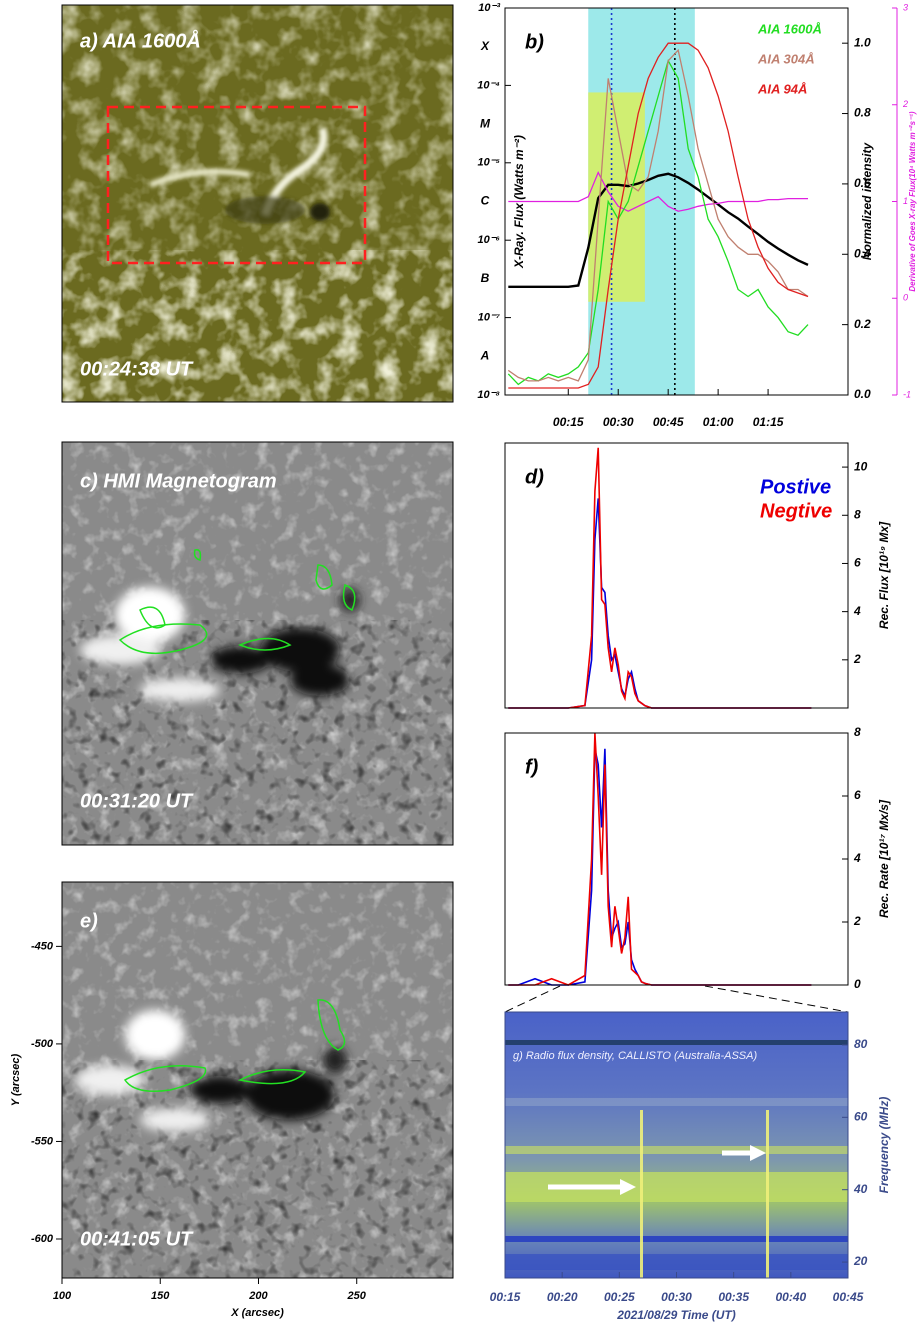 Image resolution: width=921 pixels, height=1326 pixels. Describe the element at coordinates (16, 1079) in the screenshot. I see `y-axis-title: Y (arcsec)` at that location.